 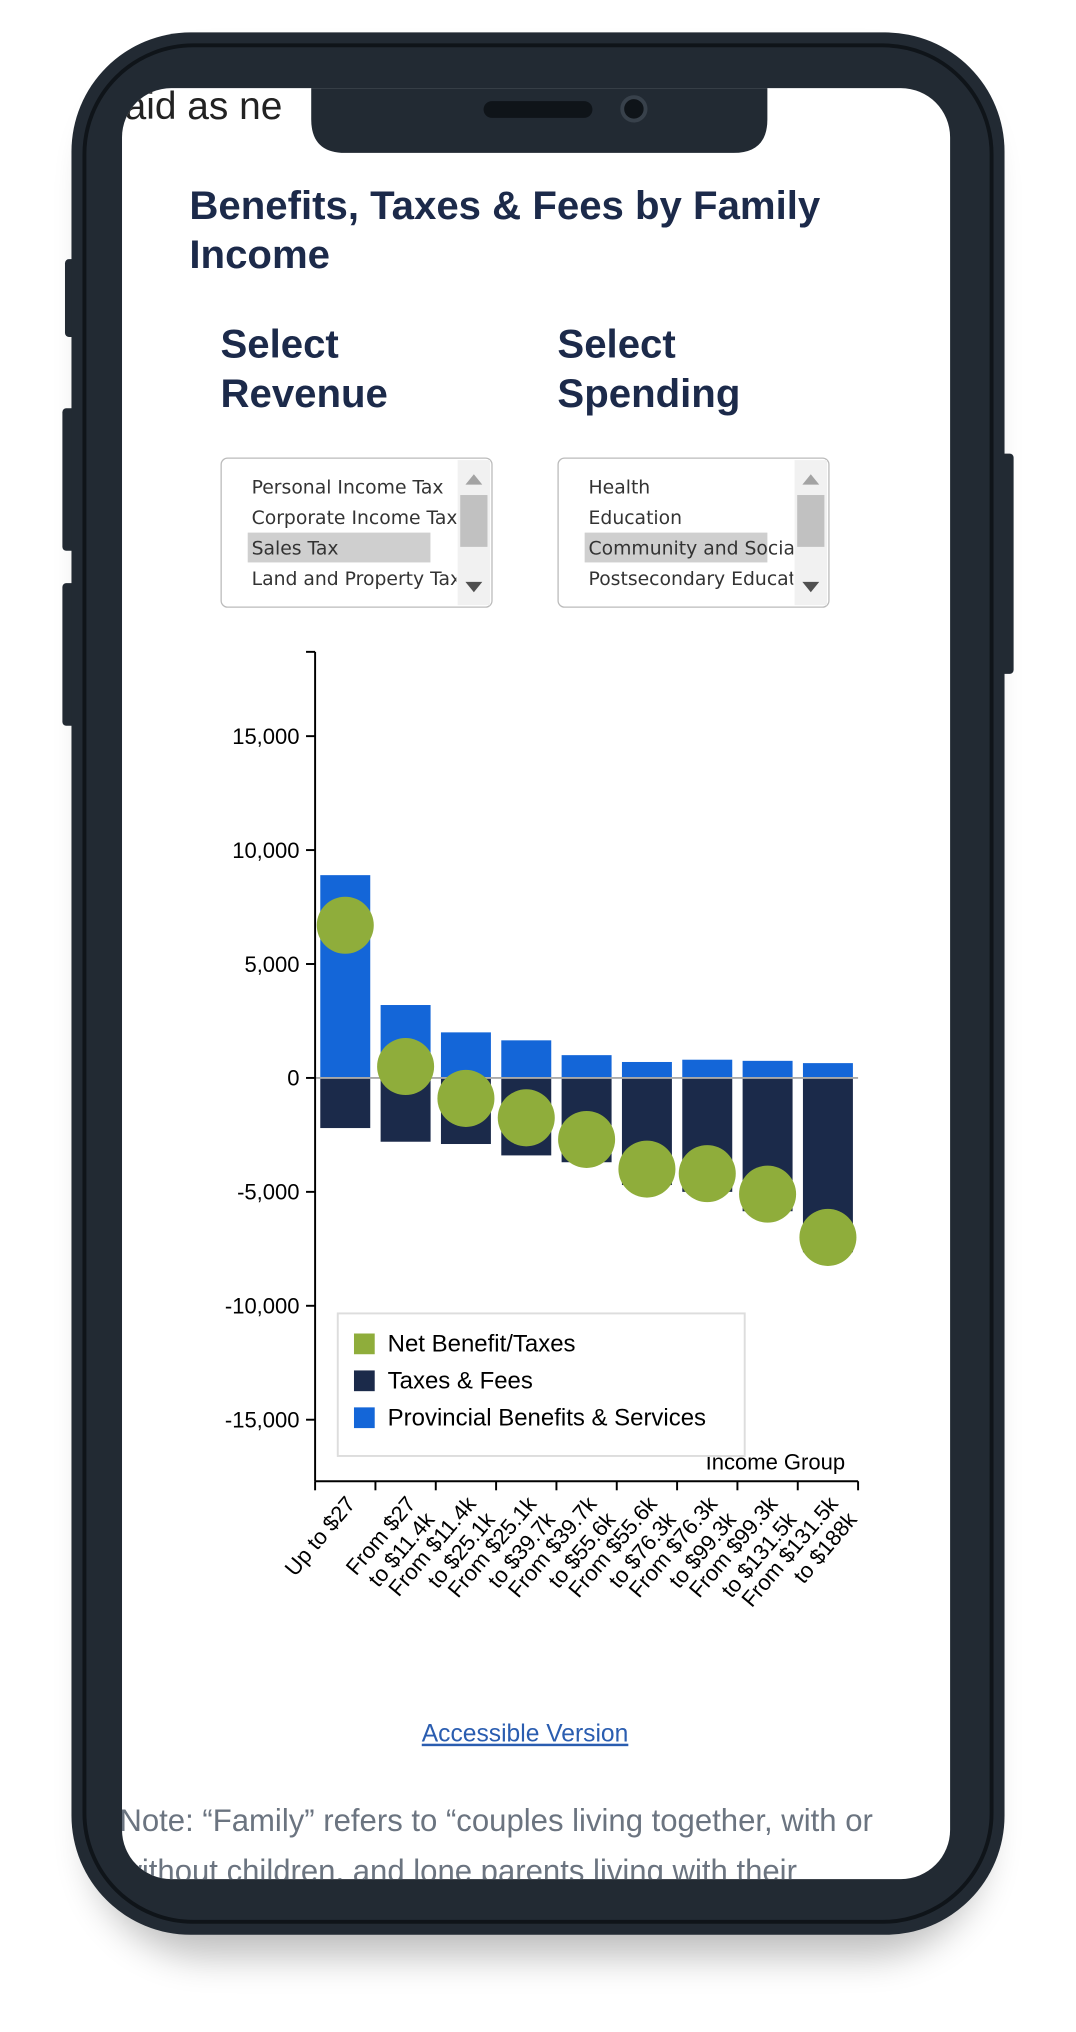 I want to click on title: Benefits, Taxes & Fees by Family, so click(x=505, y=205).